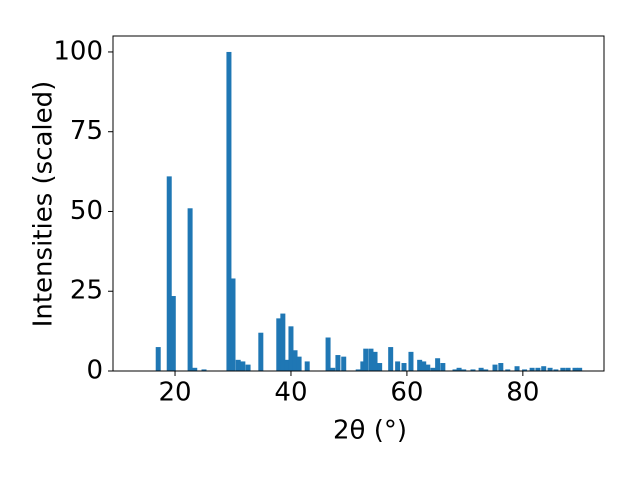  What do you see at coordinates (370, 431) in the screenshot?
I see `x-axis-label: 2θ (°)` at bounding box center [370, 431].